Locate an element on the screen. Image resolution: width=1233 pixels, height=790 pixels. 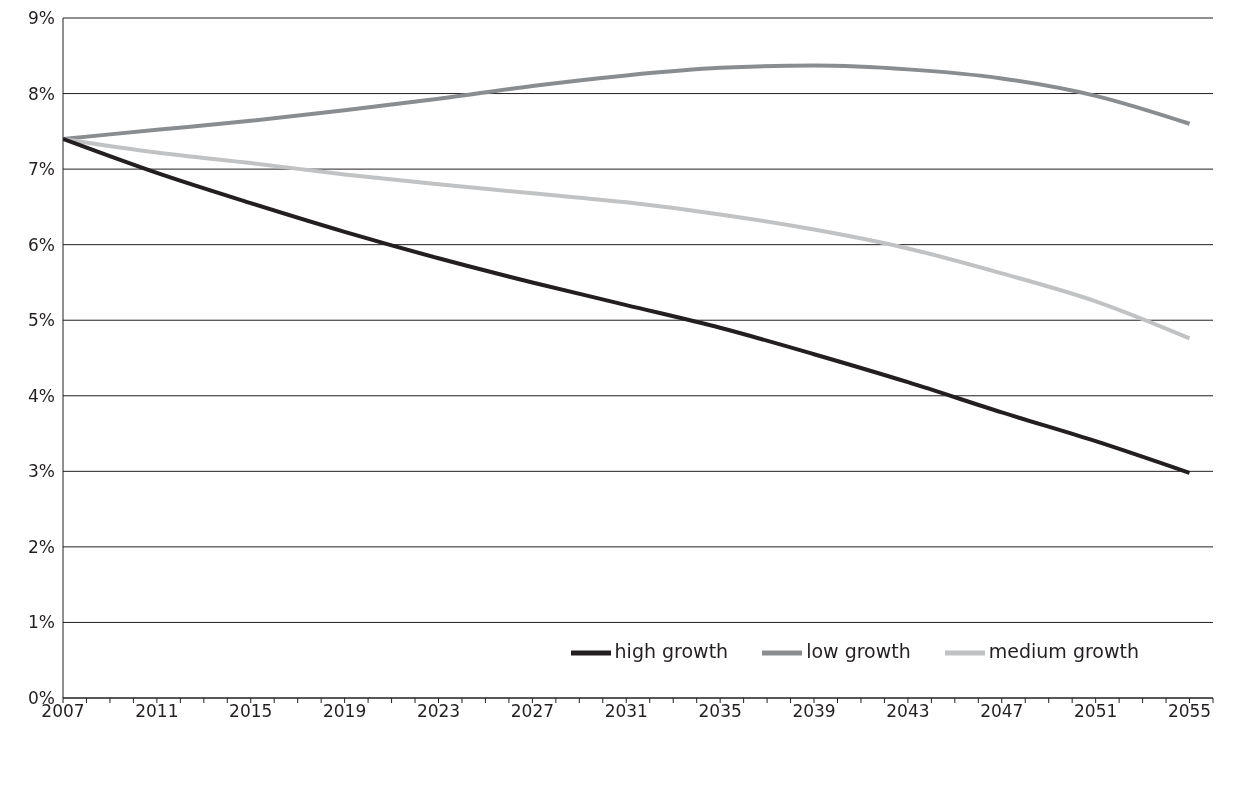
x-tick-label: 2031 is located at coordinates (626, 711).